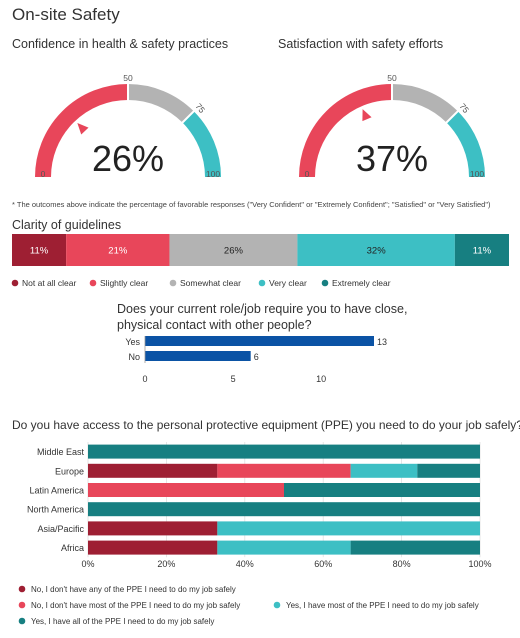  I want to click on gauge-title-confidence: Confidence in health & safety practices, so click(120, 44).